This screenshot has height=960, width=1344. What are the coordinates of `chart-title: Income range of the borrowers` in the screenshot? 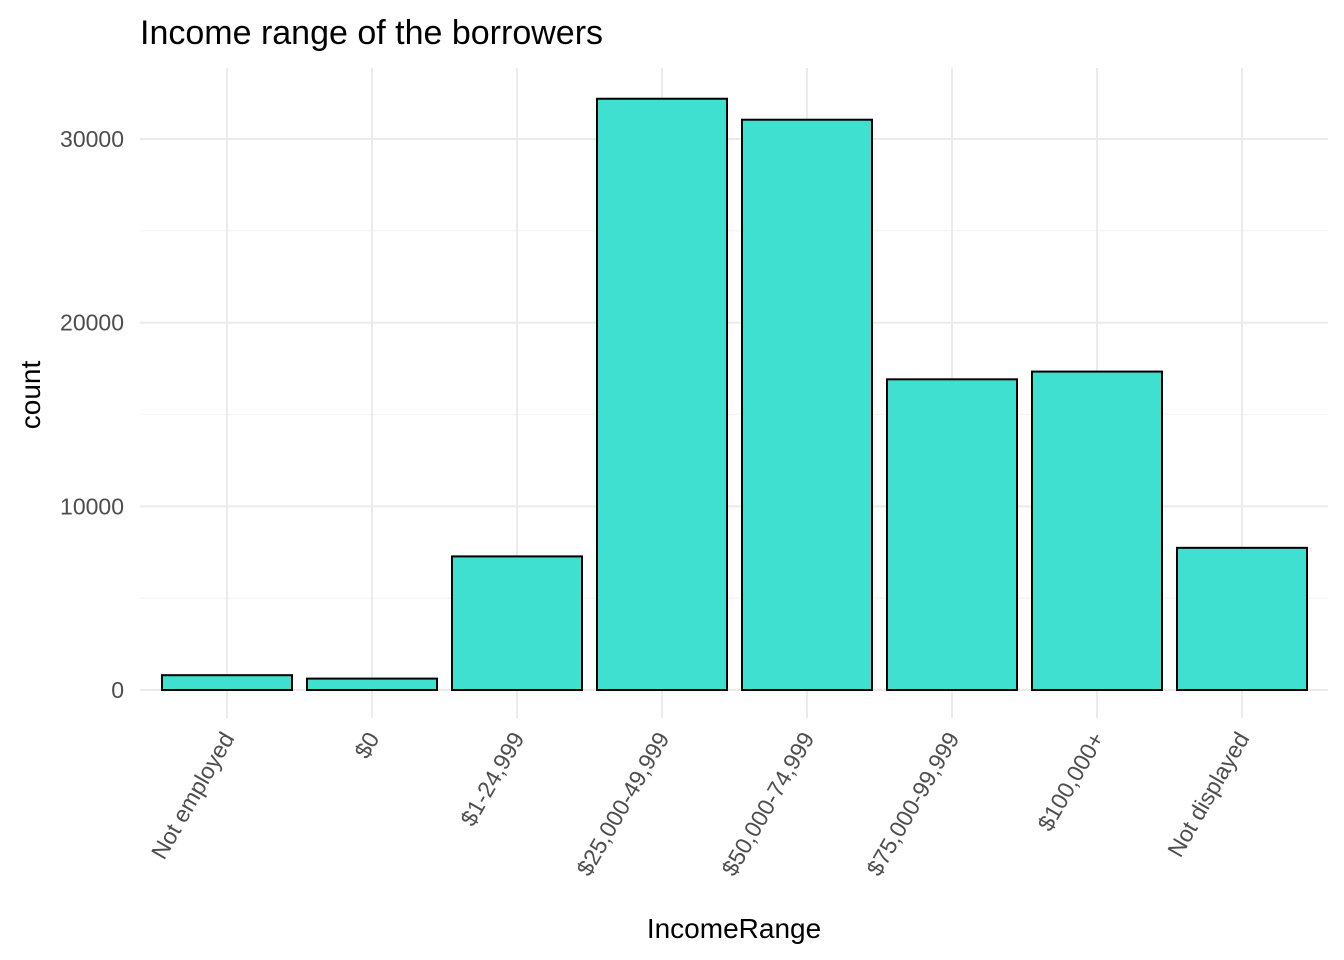 It's located at (371, 33).